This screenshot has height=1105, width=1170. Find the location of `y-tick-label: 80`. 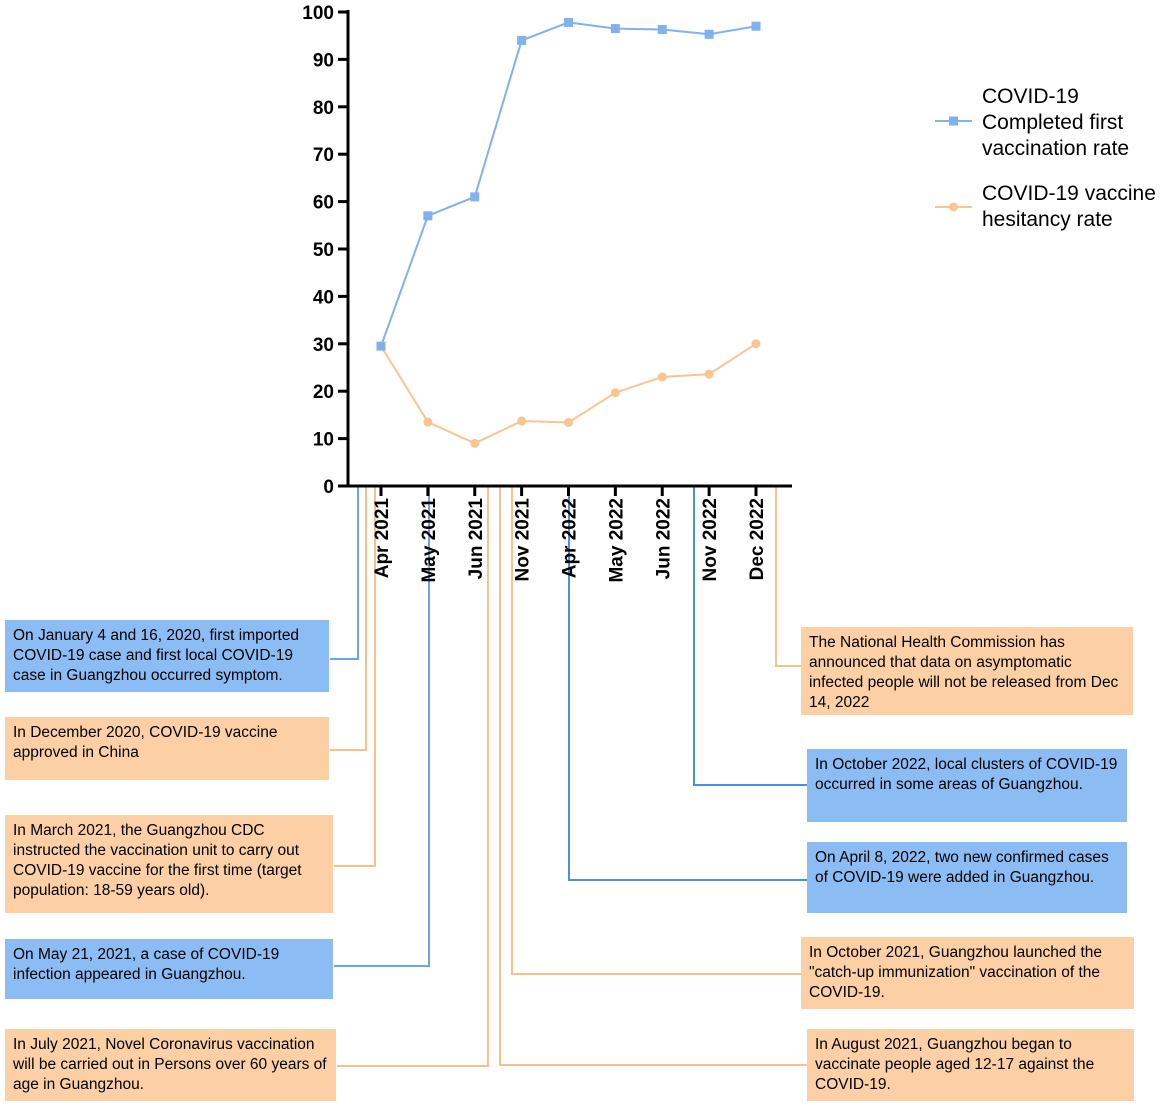

y-tick-label: 80 is located at coordinates (323, 108).